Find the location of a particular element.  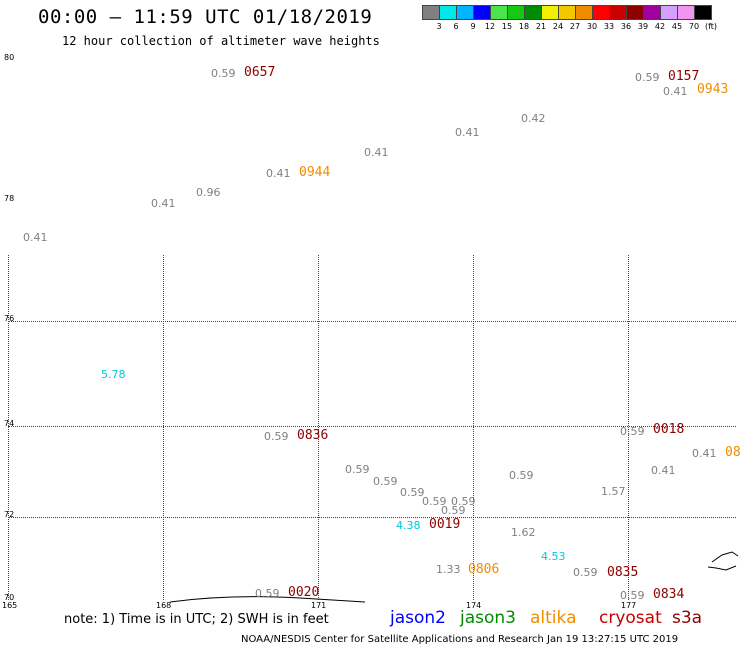

satellite-jason2: jason2 is located at coordinates (418, 618).